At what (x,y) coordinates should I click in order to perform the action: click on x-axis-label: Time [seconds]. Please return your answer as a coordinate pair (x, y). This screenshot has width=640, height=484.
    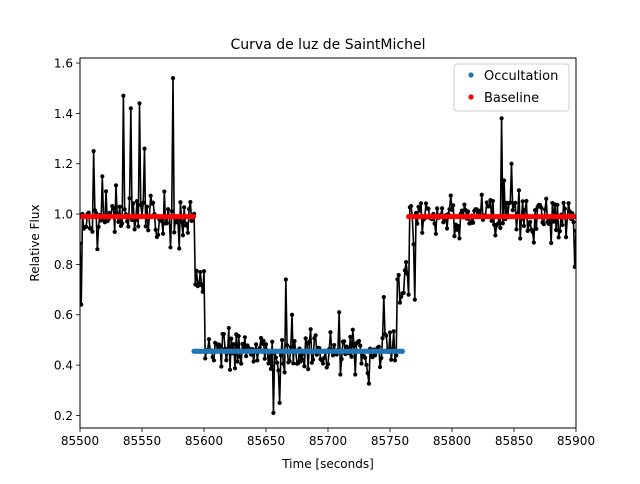
    Looking at the image, I should click on (327, 464).